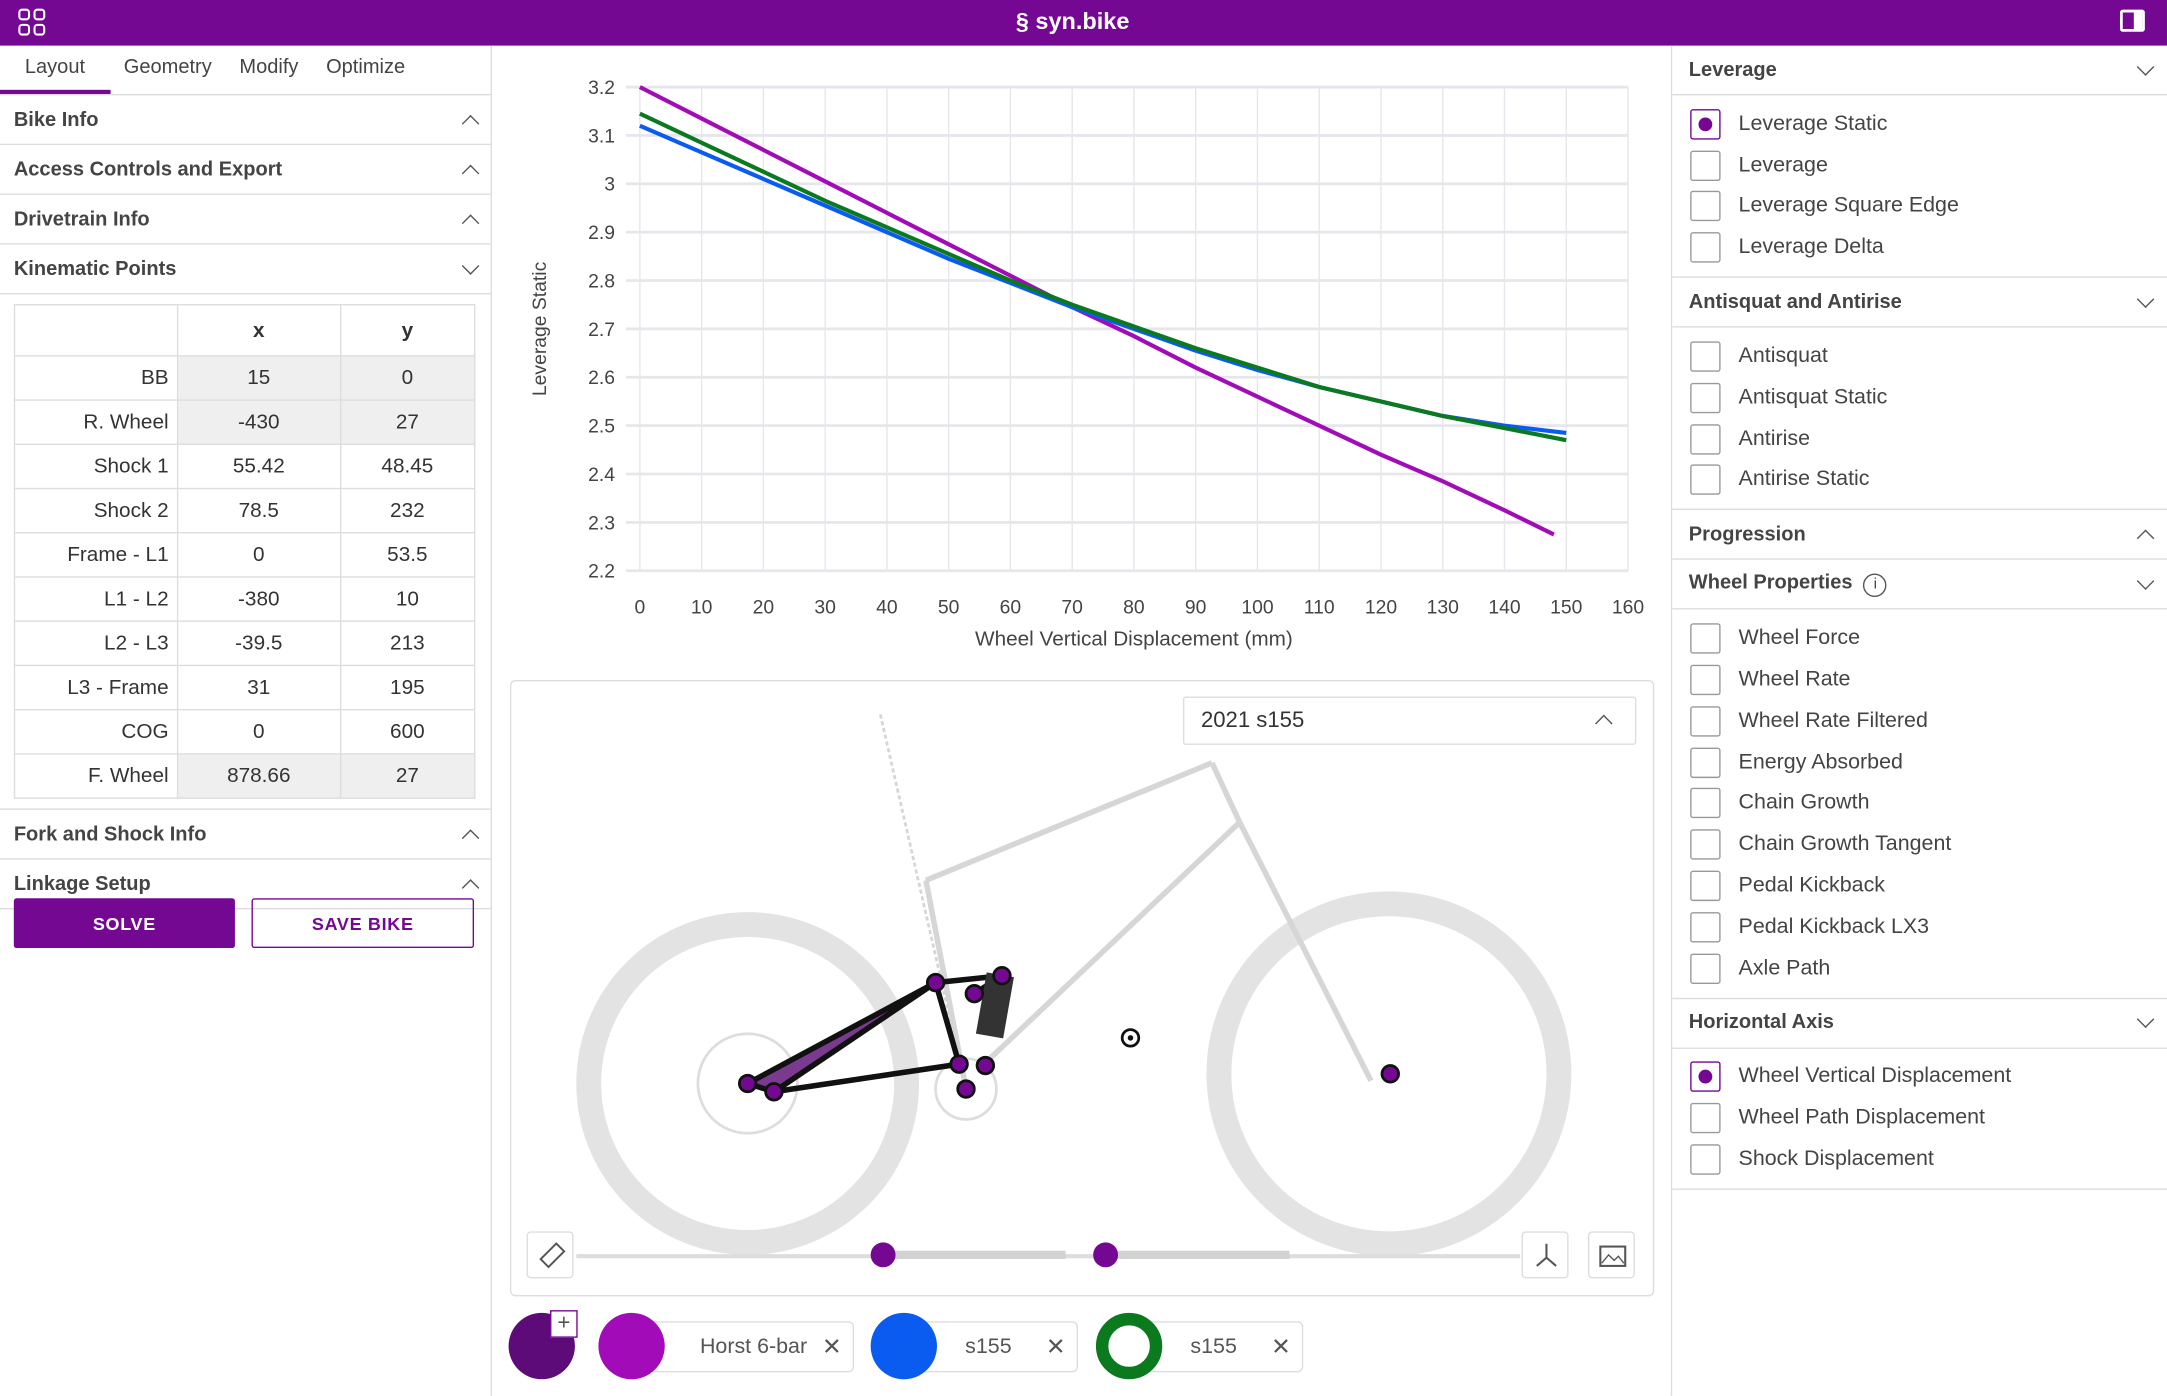  Describe the element at coordinates (245, 270) in the screenshot. I see `section-header: Kinematic Points` at that location.